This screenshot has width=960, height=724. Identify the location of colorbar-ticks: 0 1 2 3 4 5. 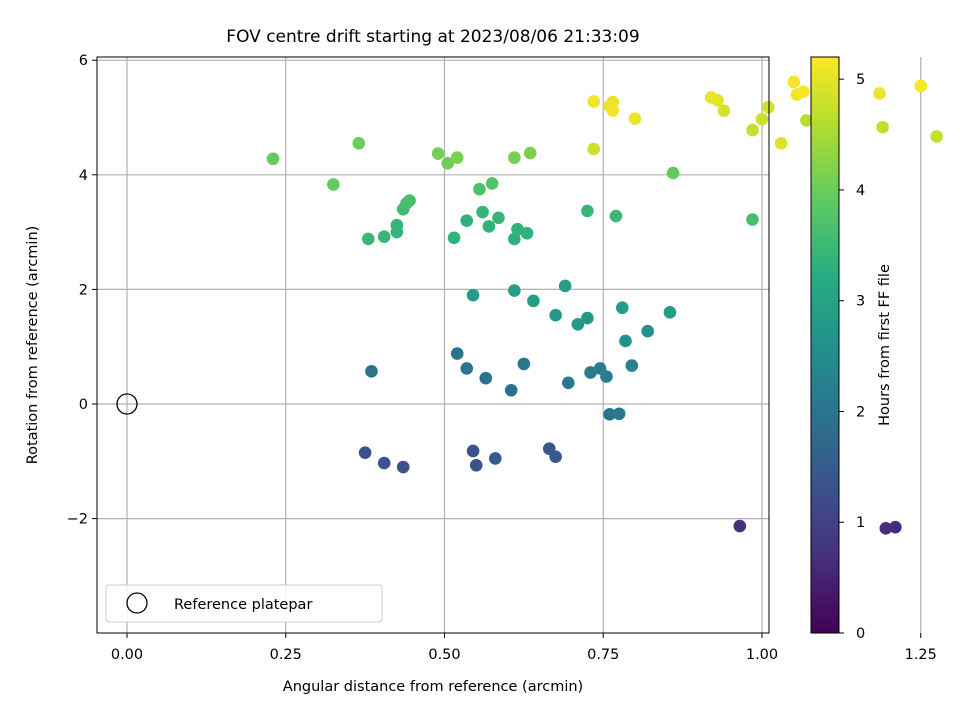
(852, 357).